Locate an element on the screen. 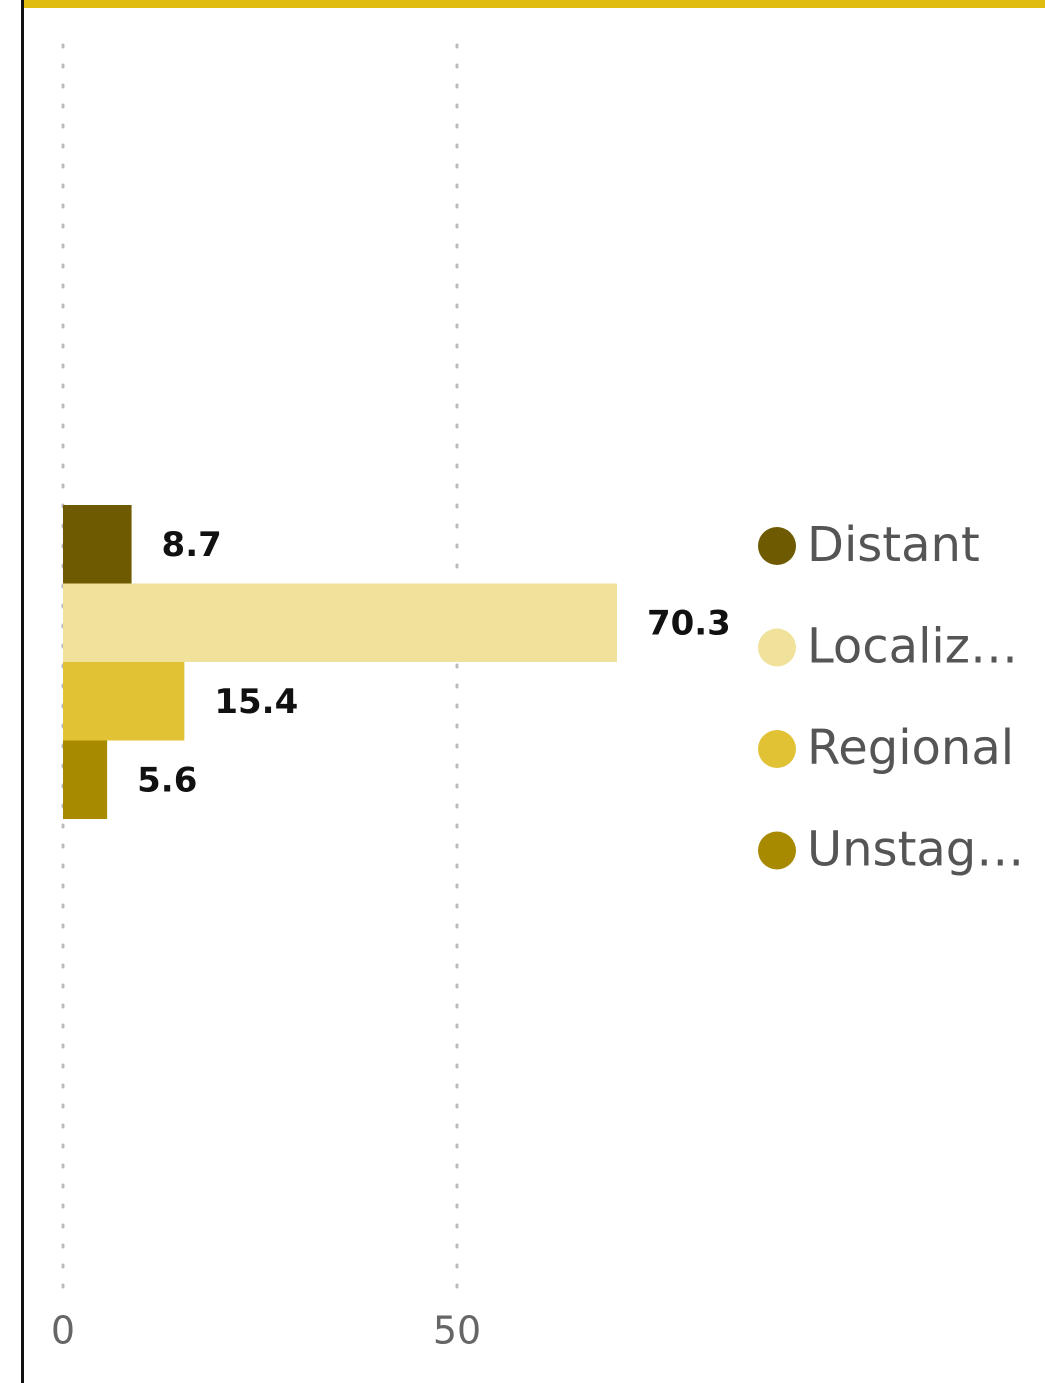 The image size is (1045, 1383). x-tick-label: 50 is located at coordinates (457, 1331).